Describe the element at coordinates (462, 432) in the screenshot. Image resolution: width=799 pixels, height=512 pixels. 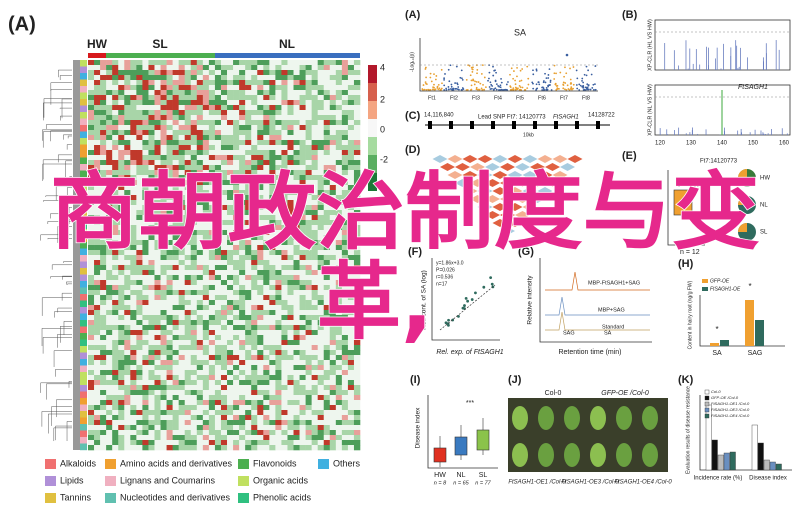
I see `axis` at that location.